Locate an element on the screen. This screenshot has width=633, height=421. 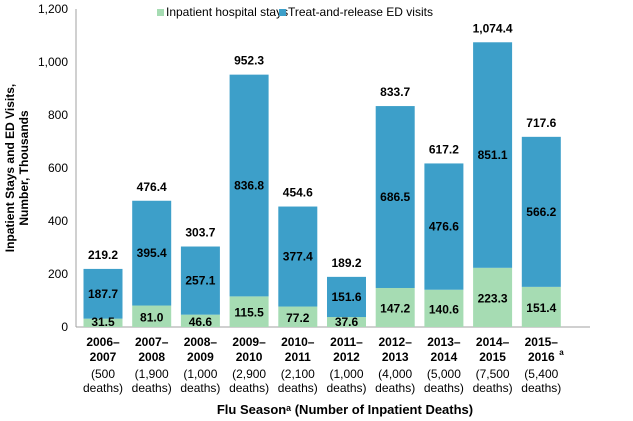
y-tick-label: 200 is located at coordinates (58, 274).